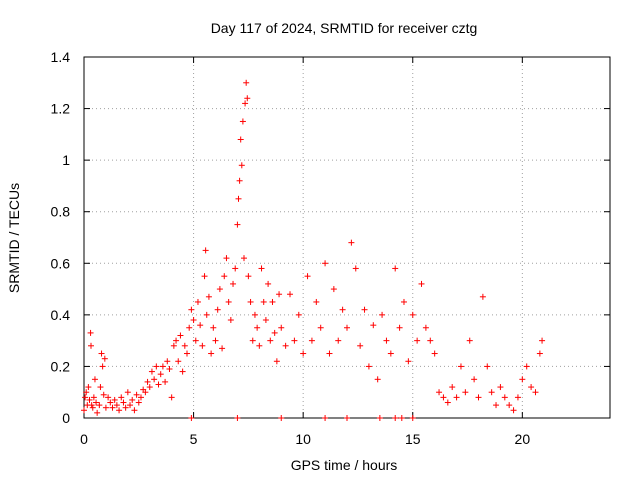 Image resolution: width=640 pixels, height=480 pixels. What do you see at coordinates (413, 439) in the screenshot?
I see `x-tick-label: 15` at bounding box center [413, 439].